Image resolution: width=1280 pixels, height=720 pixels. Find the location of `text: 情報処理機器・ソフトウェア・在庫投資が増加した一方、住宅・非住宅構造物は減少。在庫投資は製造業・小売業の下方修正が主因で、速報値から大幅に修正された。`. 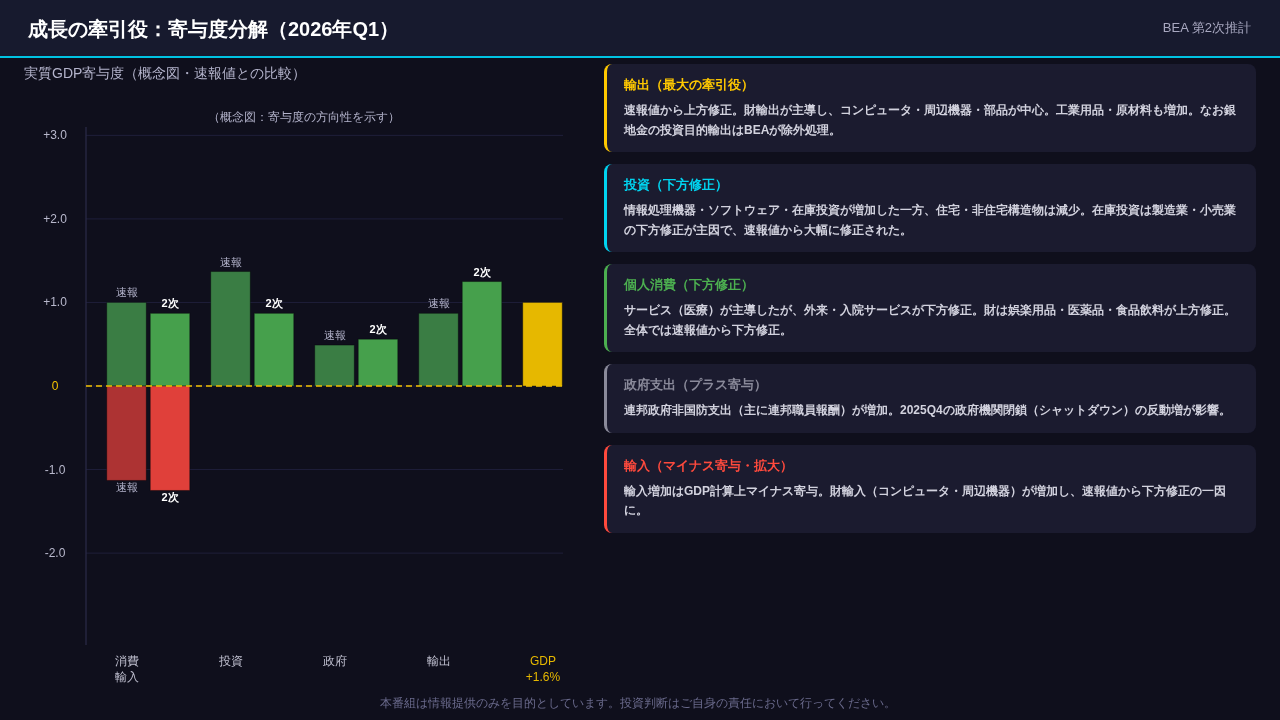

text: 情報処理機器・ソフトウェア・在庫投資が増加した一方、住宅・非住宅構造物は減少。在庫投資は製造業・小売業の下方修正が主因で、速報値から大幅に修正された。 is located at coordinates (930, 220).